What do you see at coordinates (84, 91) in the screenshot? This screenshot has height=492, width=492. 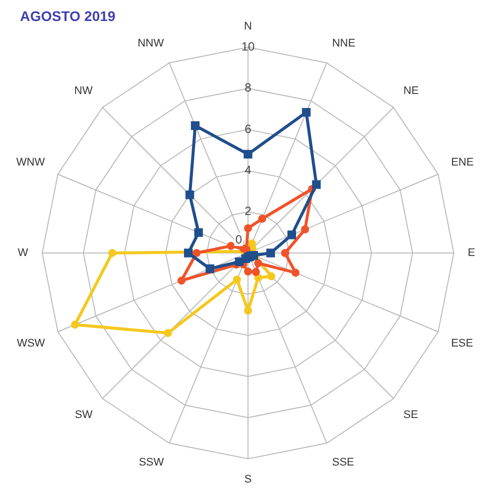 I see `spoke-label: NW` at bounding box center [84, 91].